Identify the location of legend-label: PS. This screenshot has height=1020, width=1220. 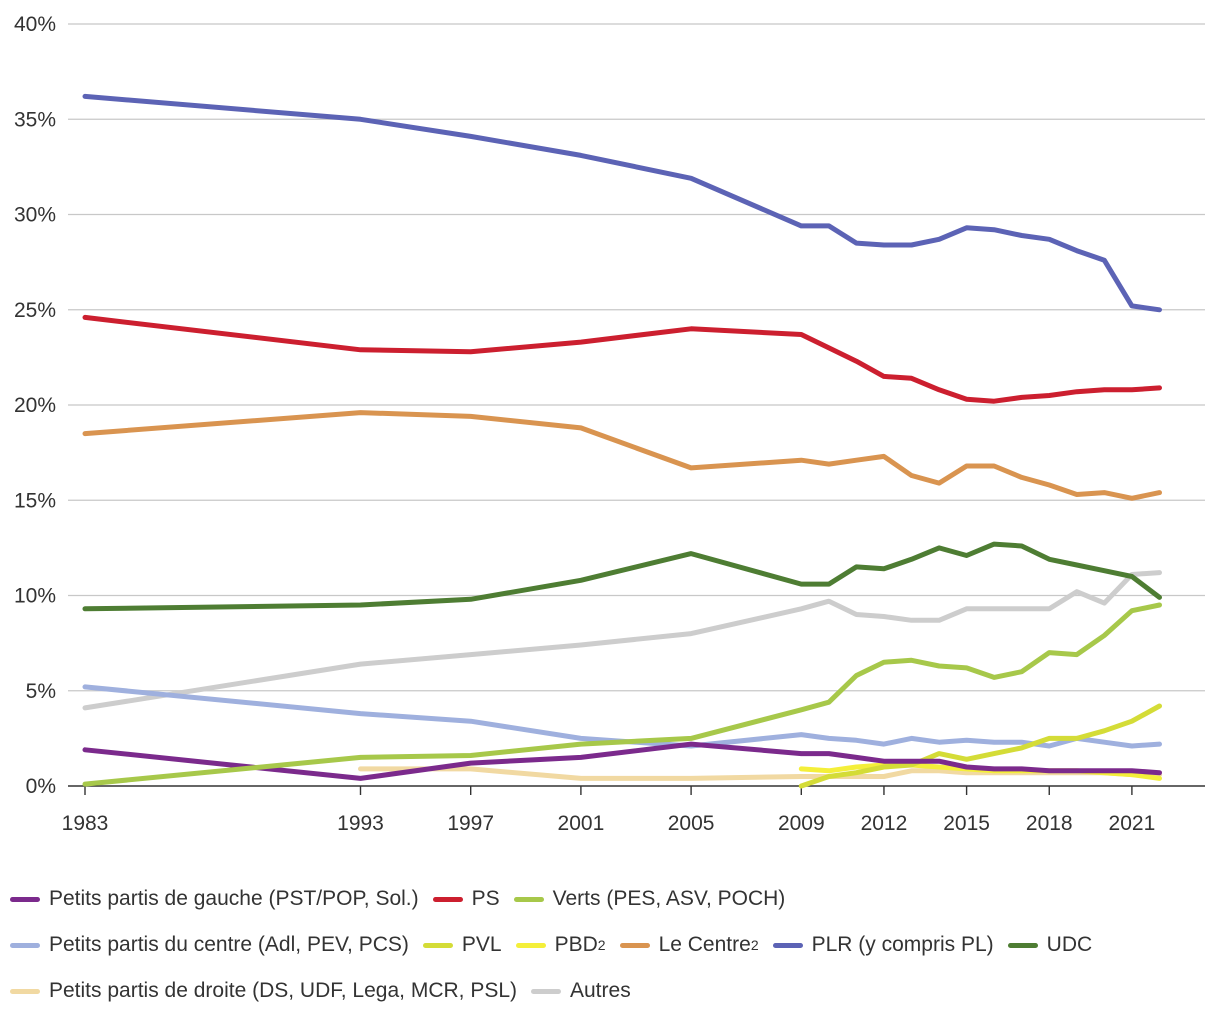
(485, 898).